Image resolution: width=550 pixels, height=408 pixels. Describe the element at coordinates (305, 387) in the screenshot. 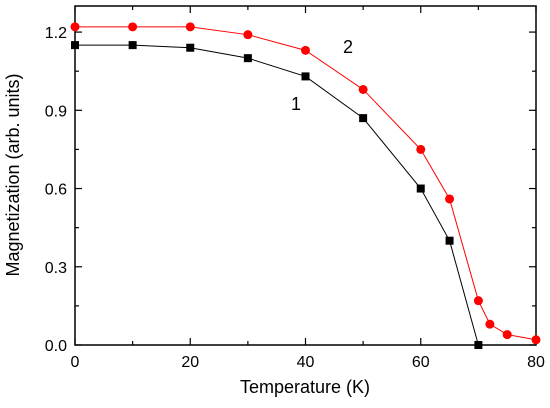

I see `x-axis-title: Temperature (K)` at that location.